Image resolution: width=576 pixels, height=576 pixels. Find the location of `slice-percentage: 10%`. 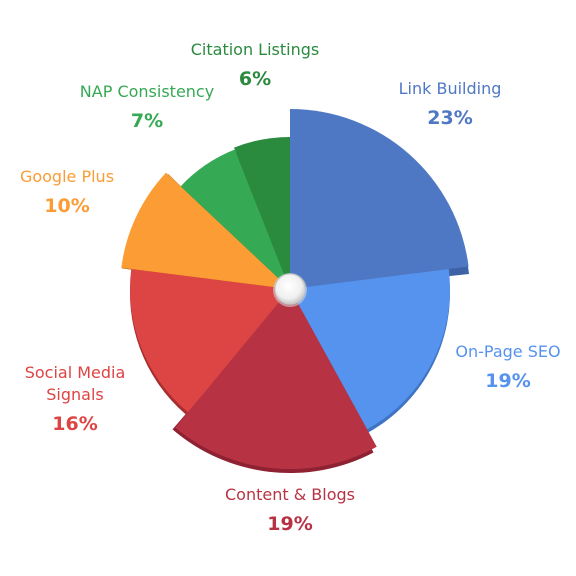

slice-percentage: 10% is located at coordinates (66, 206).